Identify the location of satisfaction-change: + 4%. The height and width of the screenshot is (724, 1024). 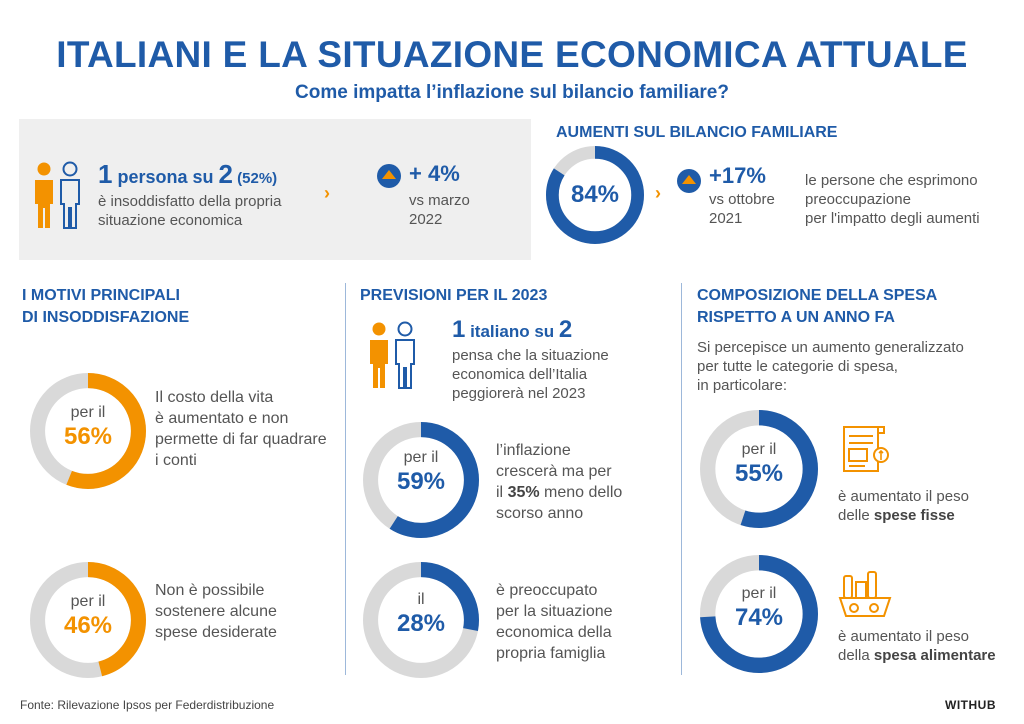
(434, 173).